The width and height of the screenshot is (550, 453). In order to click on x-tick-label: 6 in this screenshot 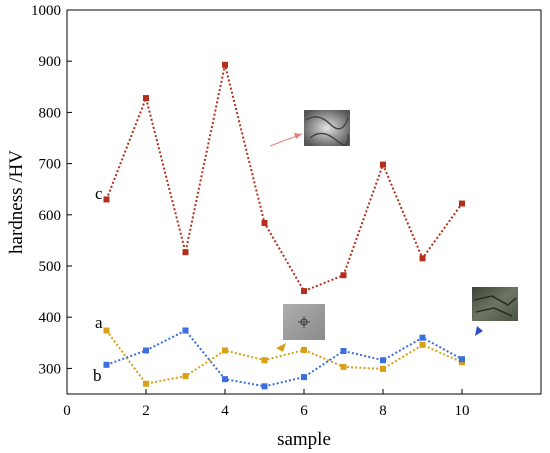, I will do `click(304, 411)`.